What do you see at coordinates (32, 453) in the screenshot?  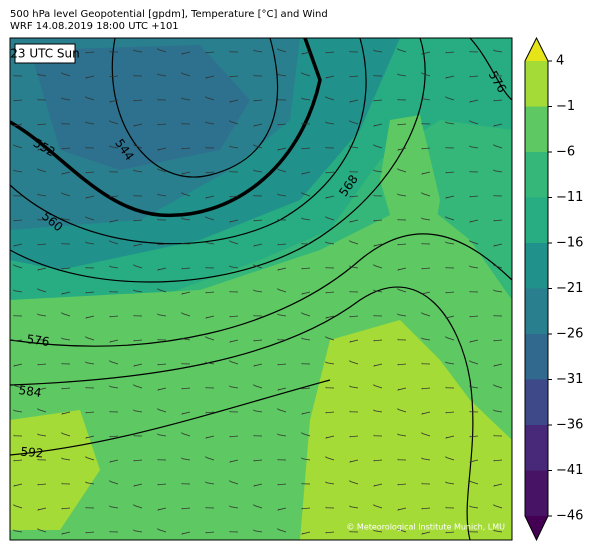 I see `contour-label: 592` at bounding box center [32, 453].